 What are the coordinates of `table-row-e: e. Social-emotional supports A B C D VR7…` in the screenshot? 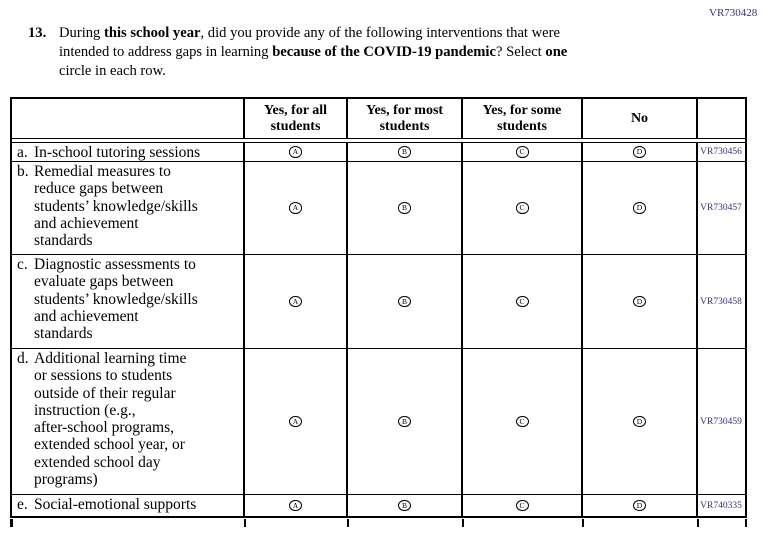 It's located at (378, 505).